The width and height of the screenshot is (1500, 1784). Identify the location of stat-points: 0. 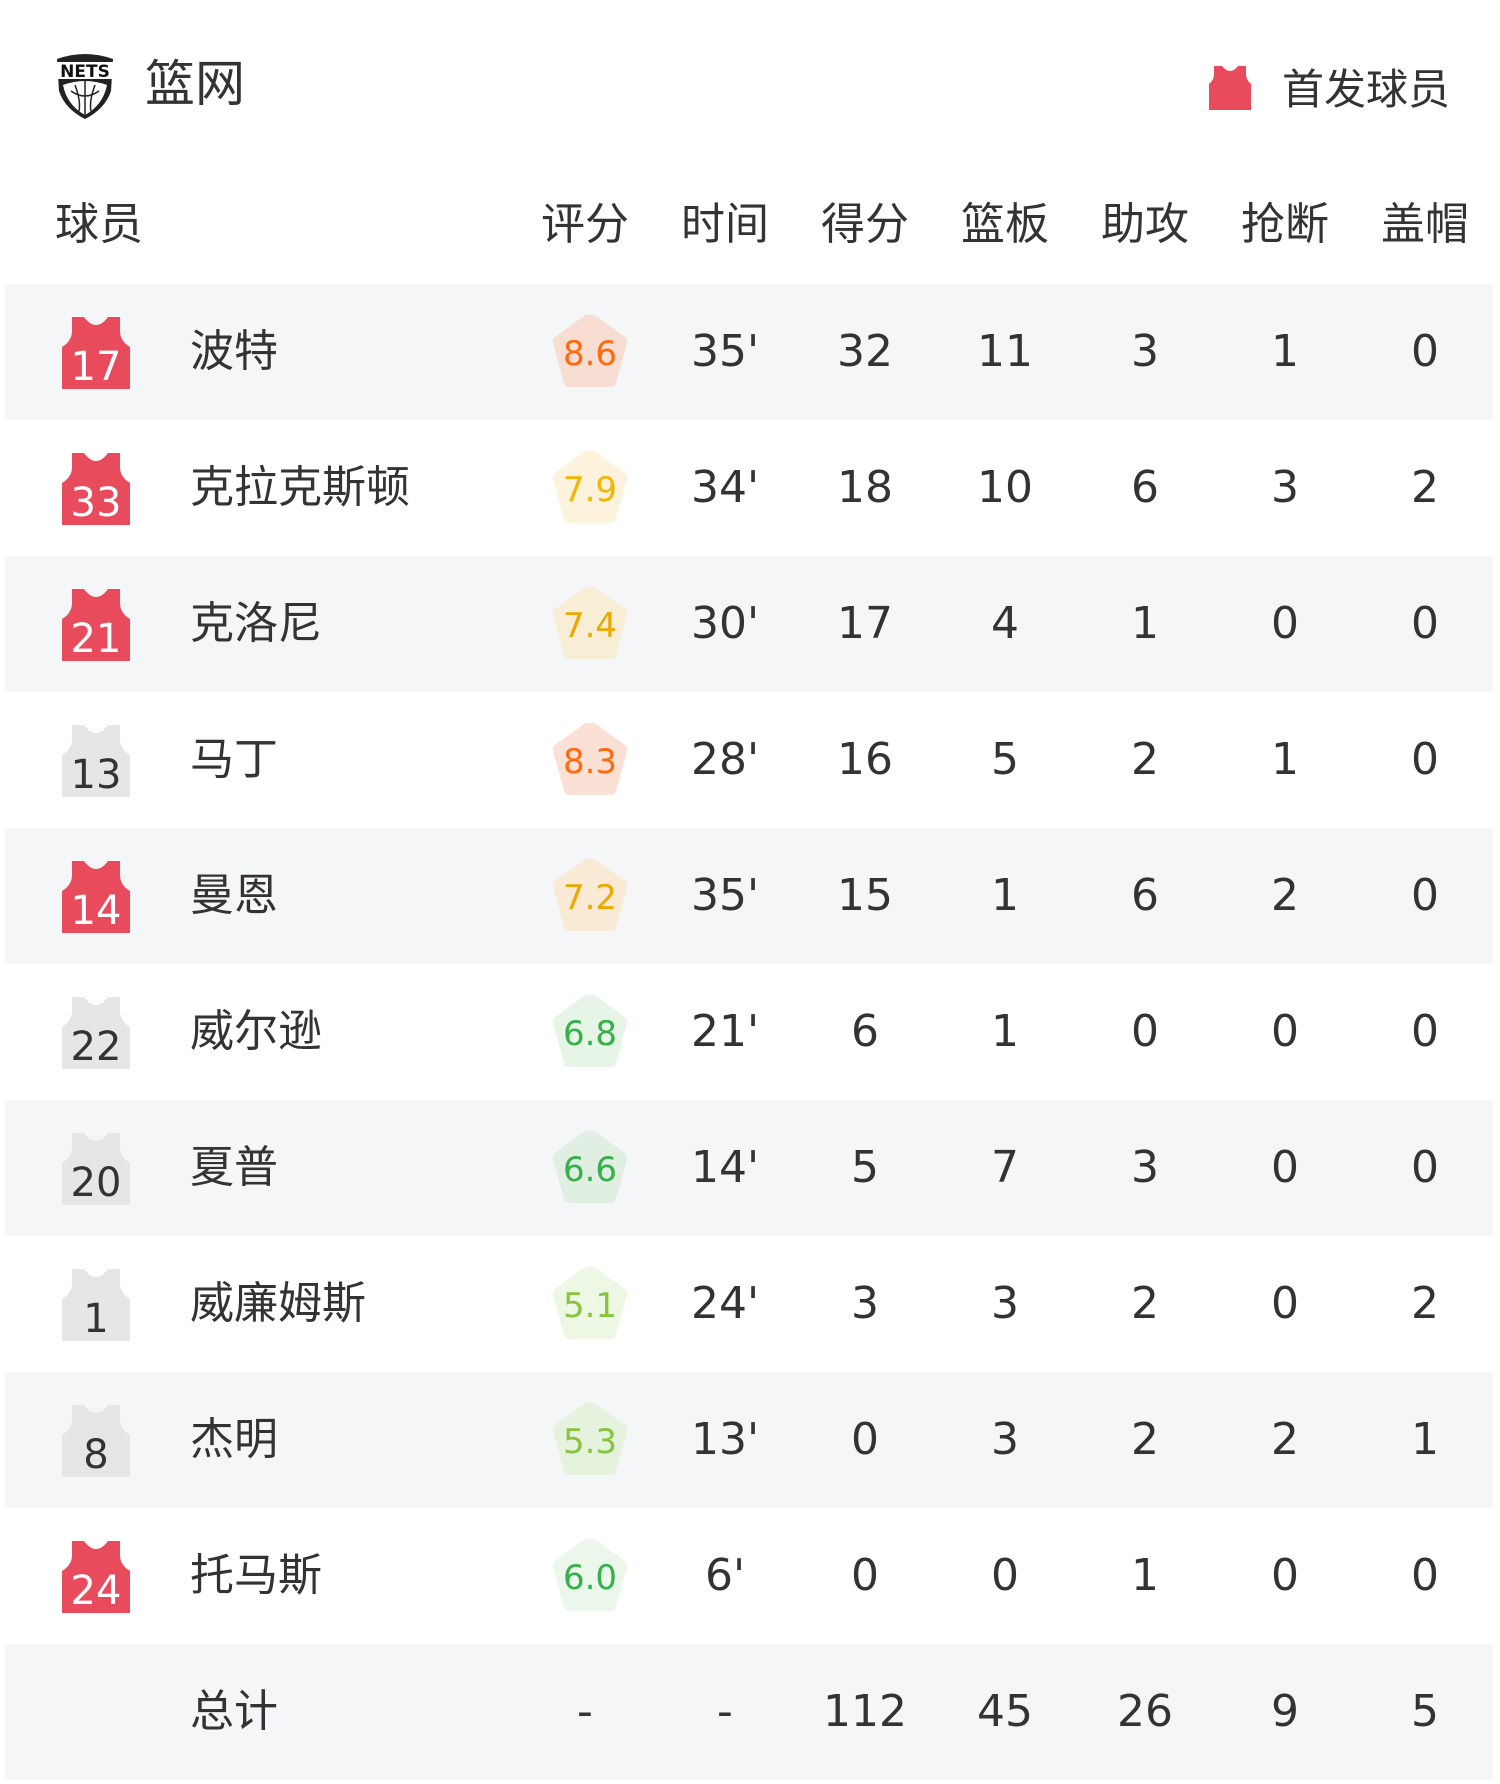
(865, 1575).